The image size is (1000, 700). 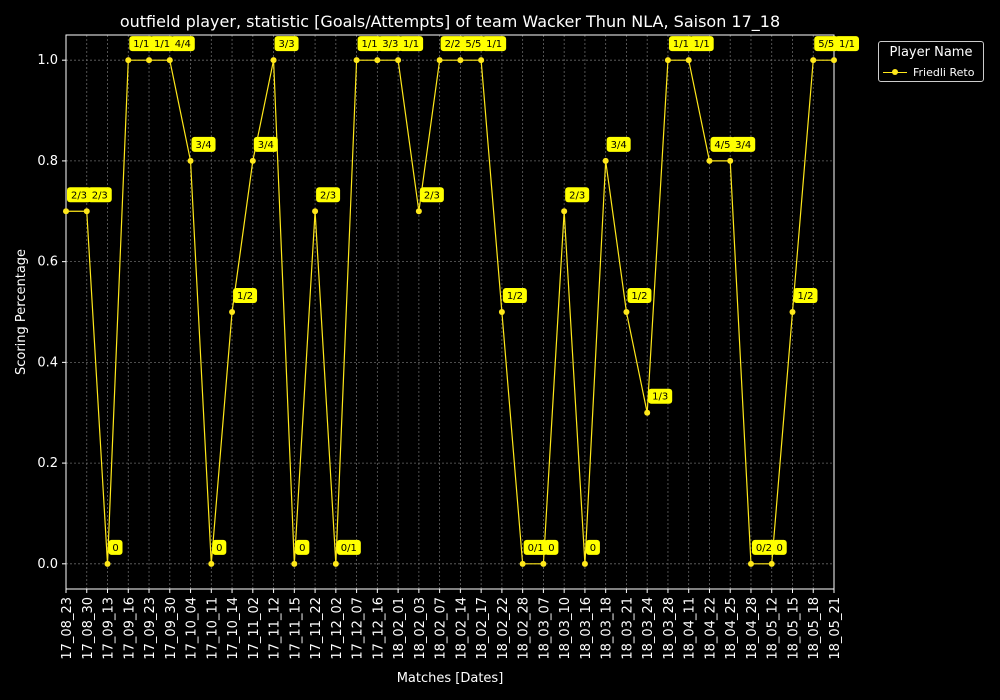 I want to click on data-label: 2/2, so click(x=453, y=44).